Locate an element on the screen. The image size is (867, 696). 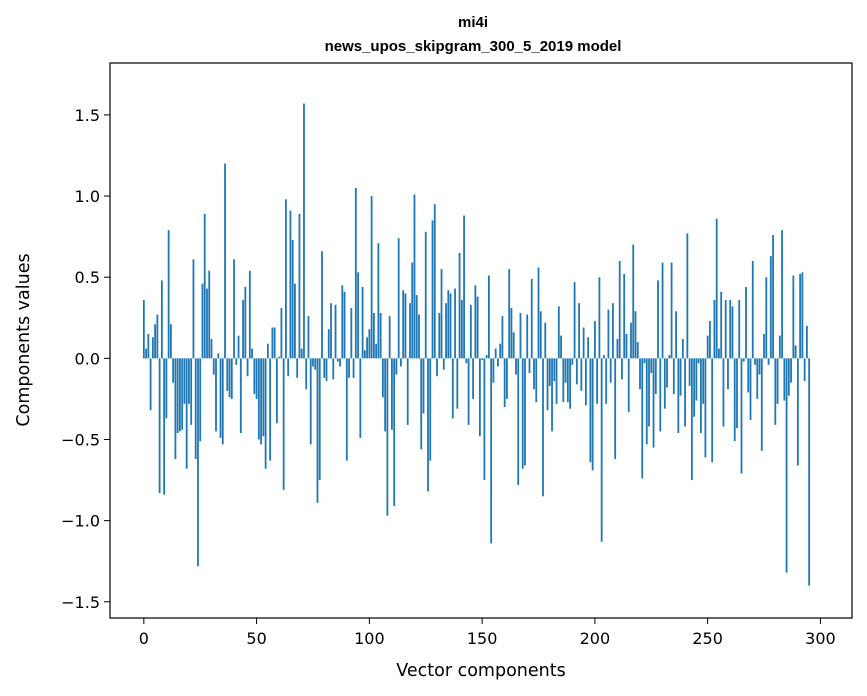
x-tick-label: 100 is located at coordinates (369, 638).